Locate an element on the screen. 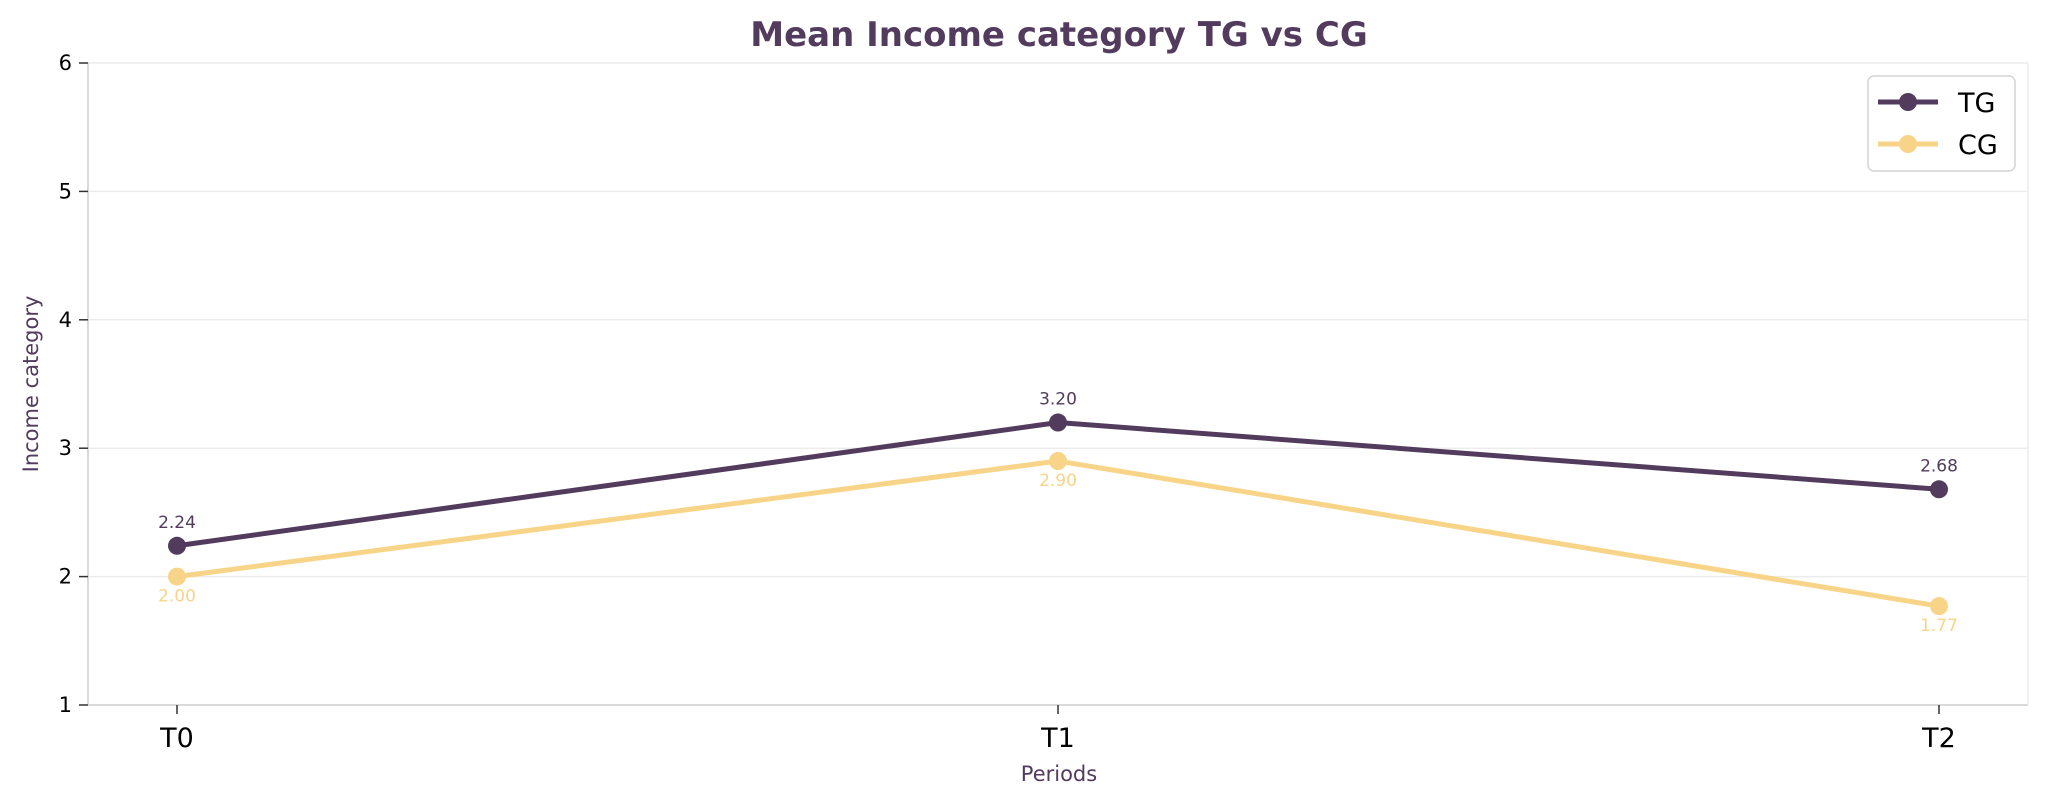 The width and height of the screenshot is (2048, 807). chart-title: Mean Income category TG vs CG is located at coordinates (1058, 35).